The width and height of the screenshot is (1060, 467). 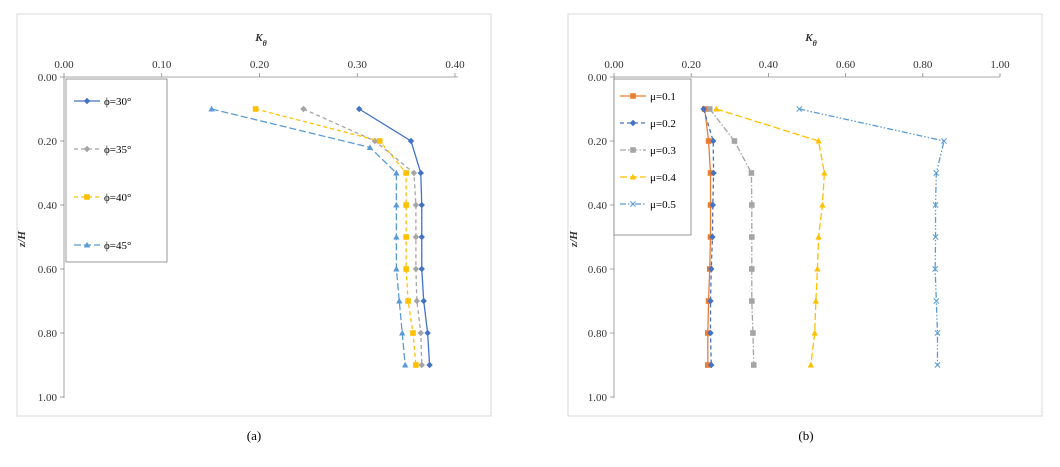 I want to click on panel-a-series, so click(x=320, y=237).